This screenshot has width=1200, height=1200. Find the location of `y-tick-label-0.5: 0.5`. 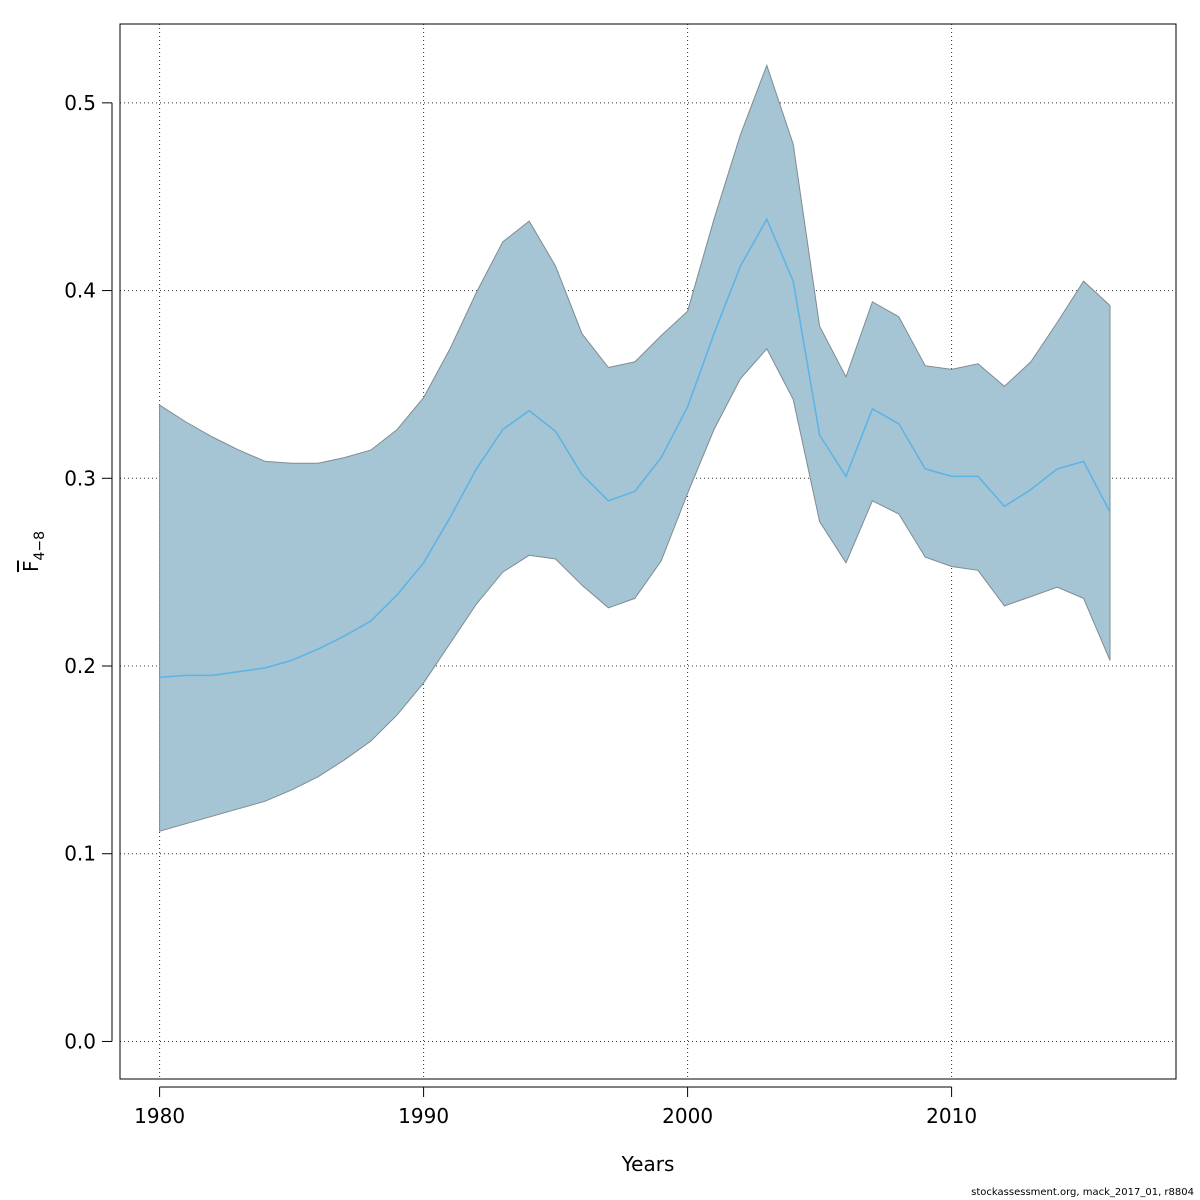

y-tick-label-0.5: 0.5 is located at coordinates (80, 103).